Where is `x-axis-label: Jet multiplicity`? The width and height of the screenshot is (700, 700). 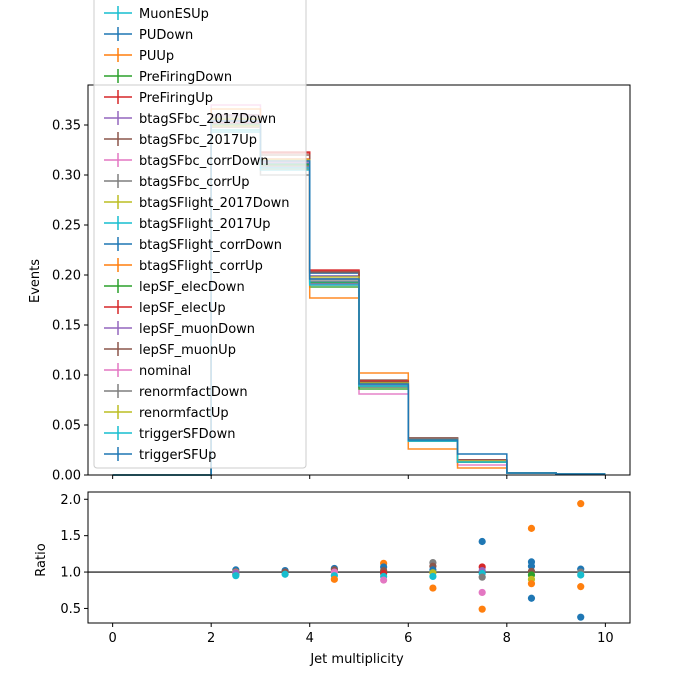 x-axis-label: Jet multiplicity is located at coordinates (356, 659).